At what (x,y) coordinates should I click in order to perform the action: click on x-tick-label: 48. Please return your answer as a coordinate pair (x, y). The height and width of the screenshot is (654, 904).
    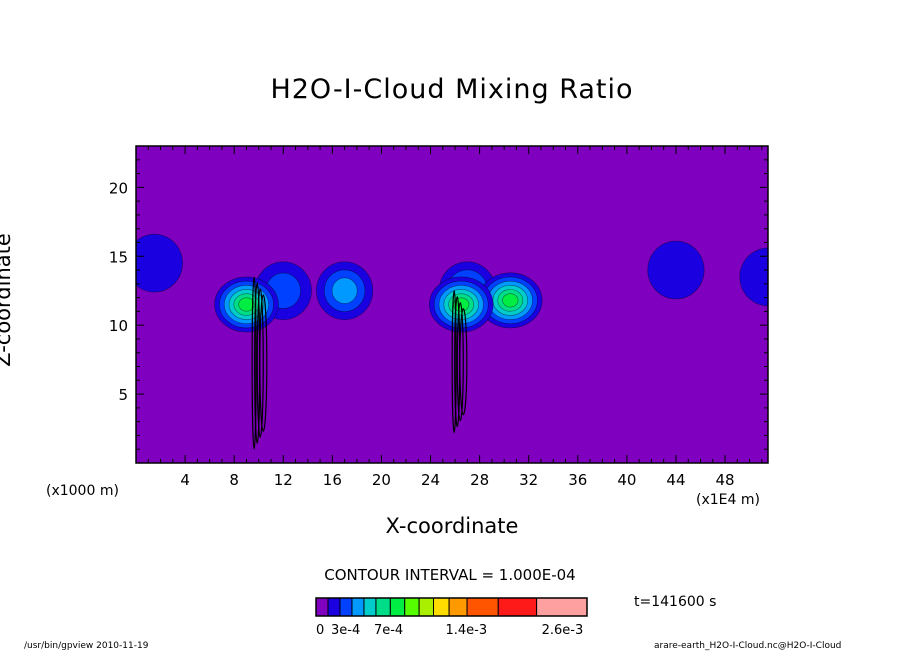
    Looking at the image, I should click on (725, 480).